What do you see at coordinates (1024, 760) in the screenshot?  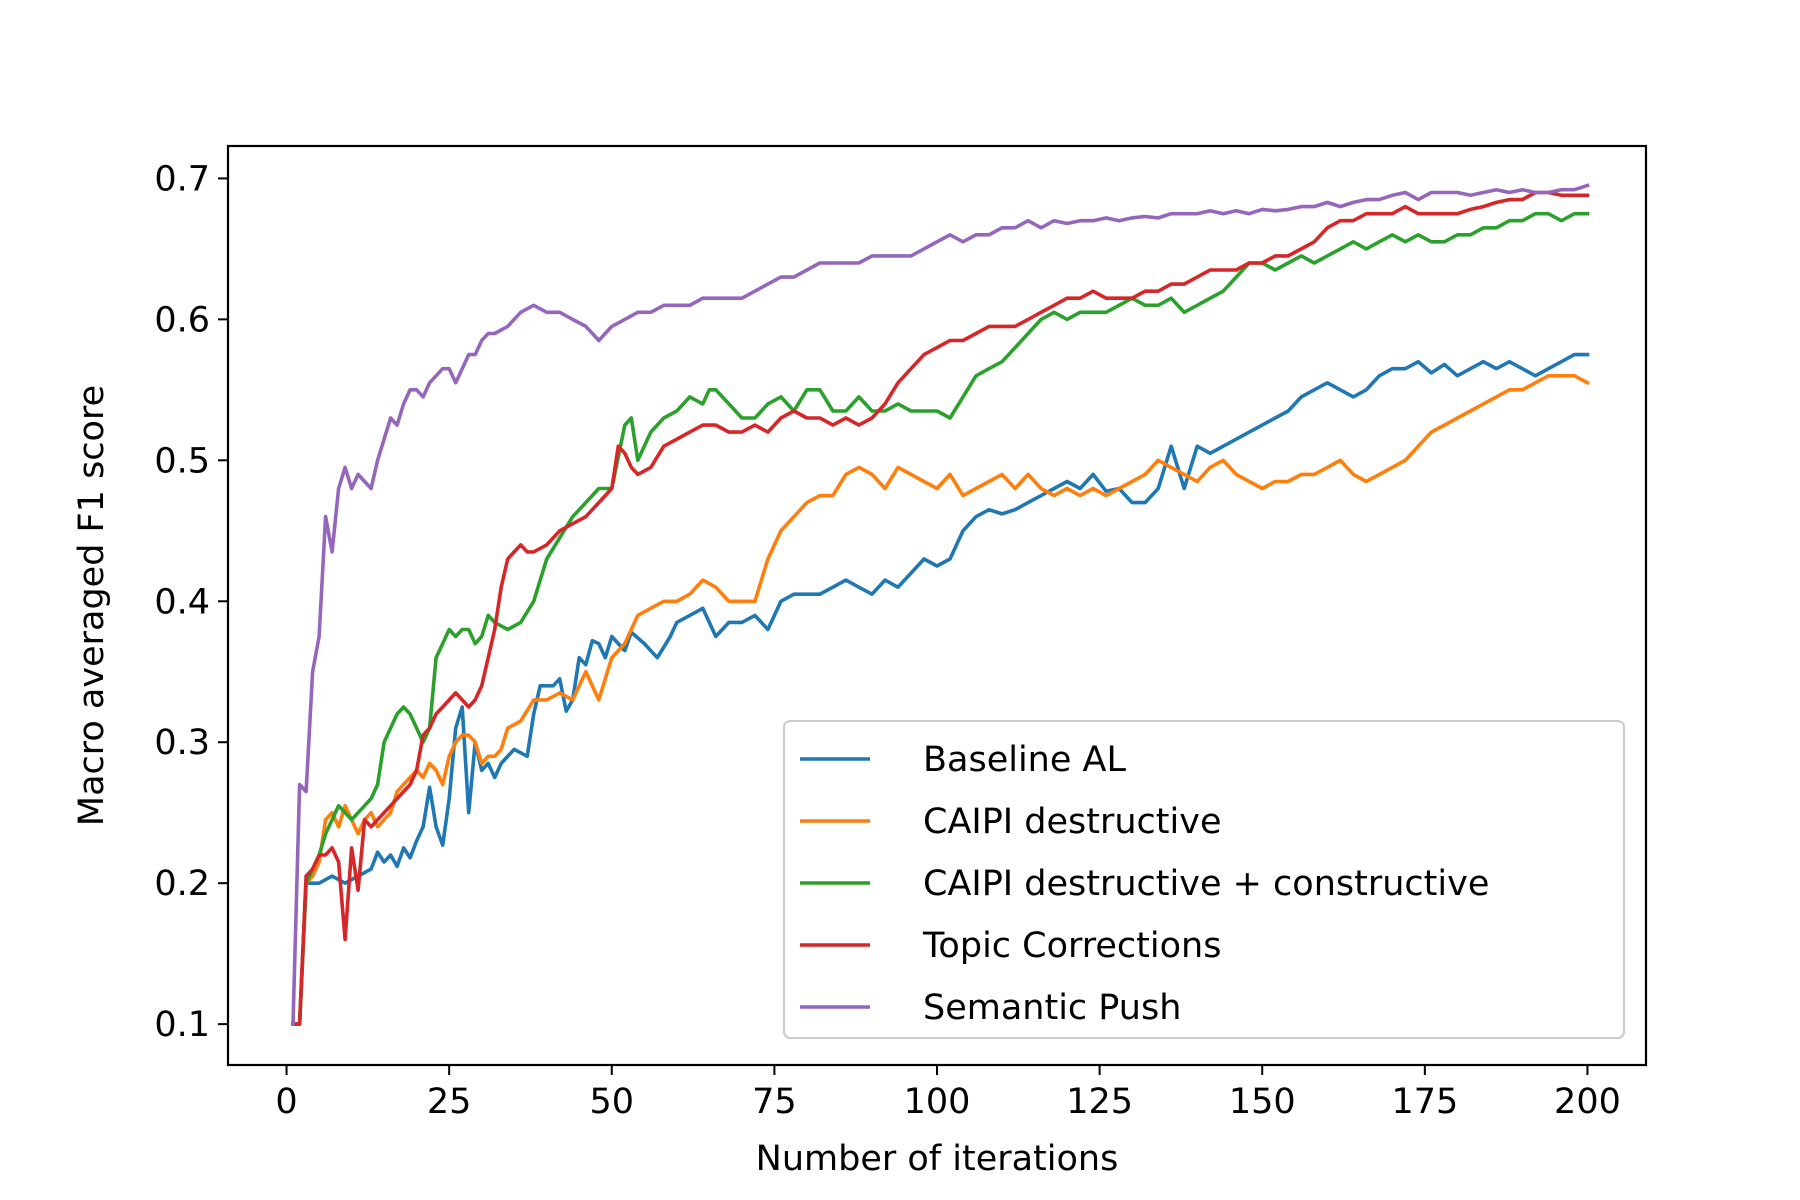 I see `legend-label: Baseline AL` at bounding box center [1024, 760].